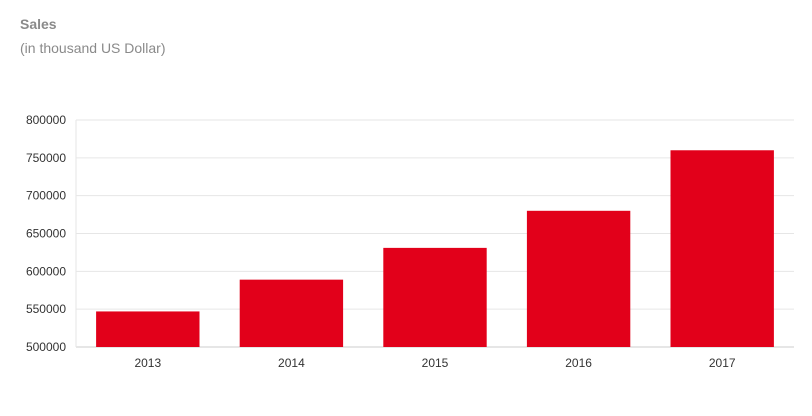 Image resolution: width=812 pixels, height=416 pixels. Describe the element at coordinates (147, 363) in the screenshot. I see `x-tick-label: 2013` at that location.